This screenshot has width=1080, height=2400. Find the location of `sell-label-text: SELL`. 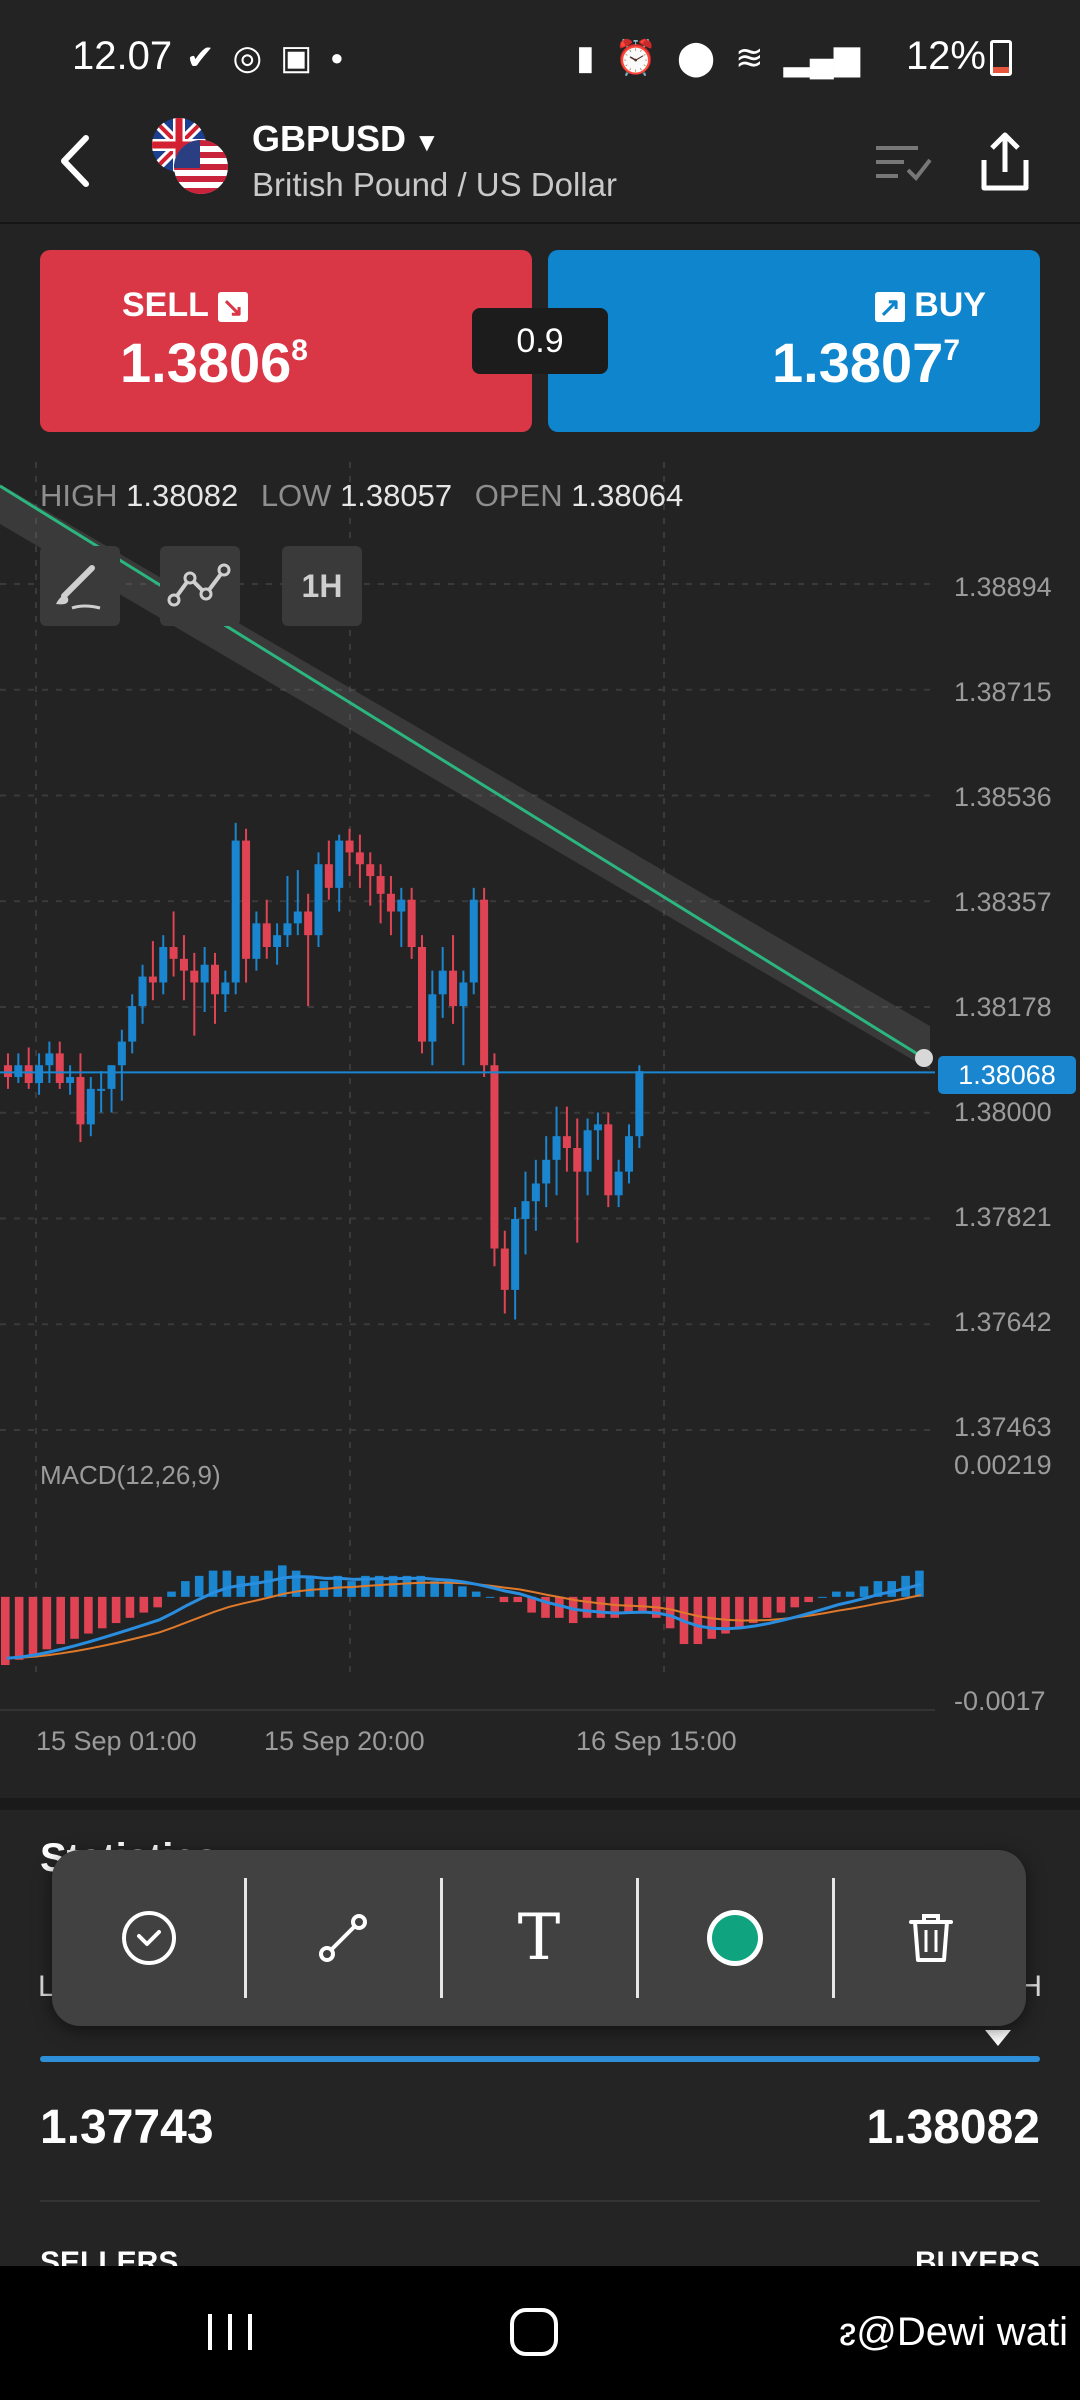

sell-label-text: SELL is located at coordinates (165, 305).